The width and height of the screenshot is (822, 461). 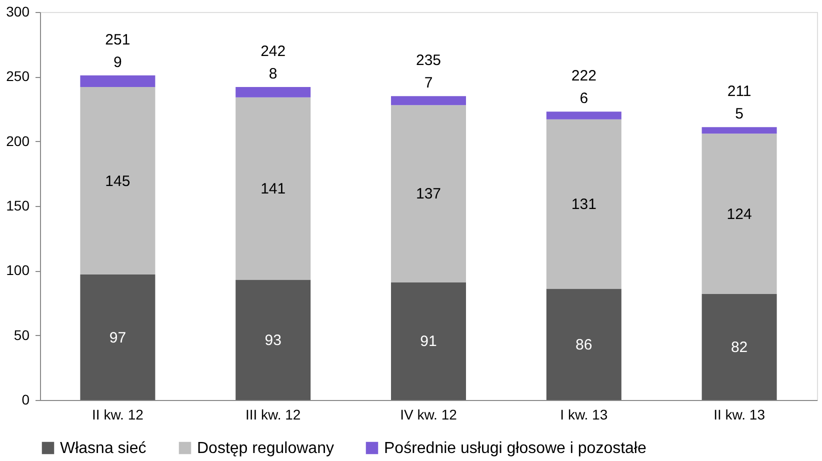 What do you see at coordinates (18, 206) in the screenshot?
I see `y-tick-label: 150` at bounding box center [18, 206].